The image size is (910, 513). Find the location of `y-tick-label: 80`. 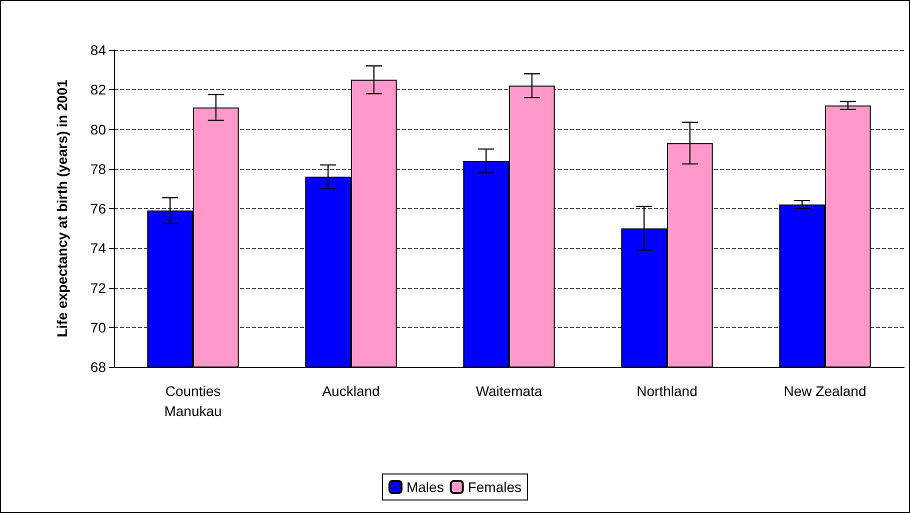

y-tick-label: 80 is located at coordinates (98, 129).